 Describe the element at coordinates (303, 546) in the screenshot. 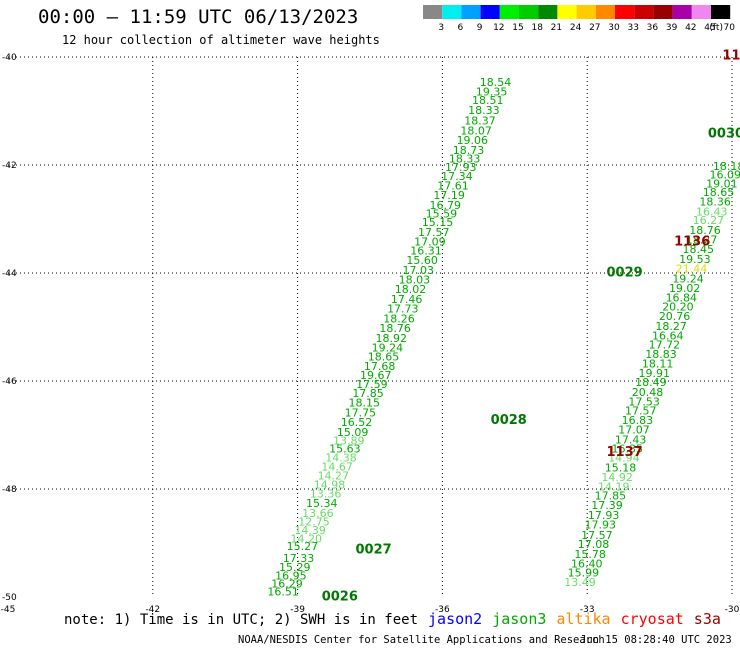

I see `swh-value: 15.27` at that location.